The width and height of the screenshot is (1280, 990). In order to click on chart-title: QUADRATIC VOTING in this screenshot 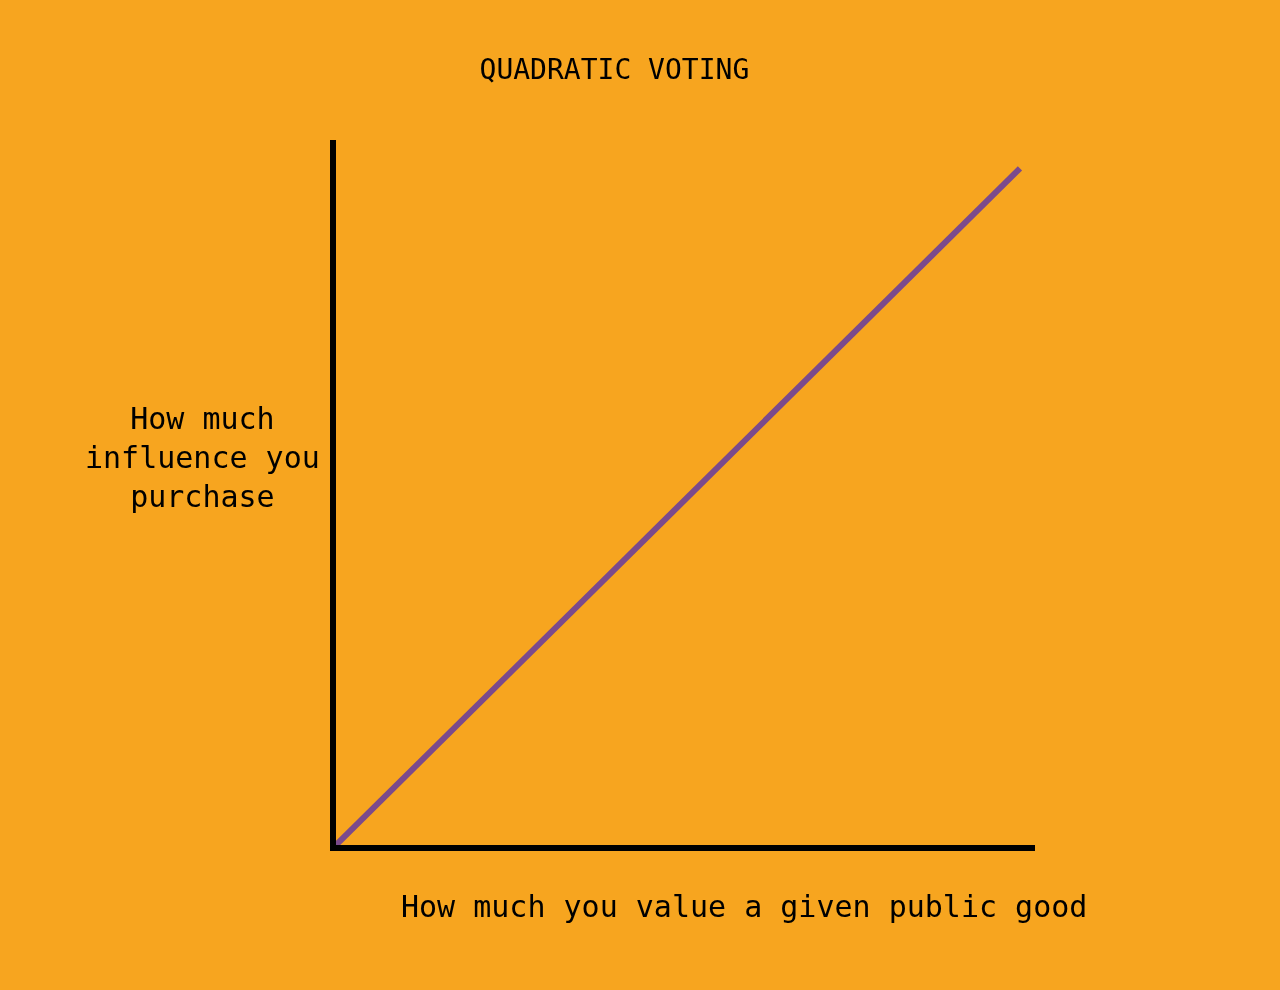, I will do `click(614, 69)`.